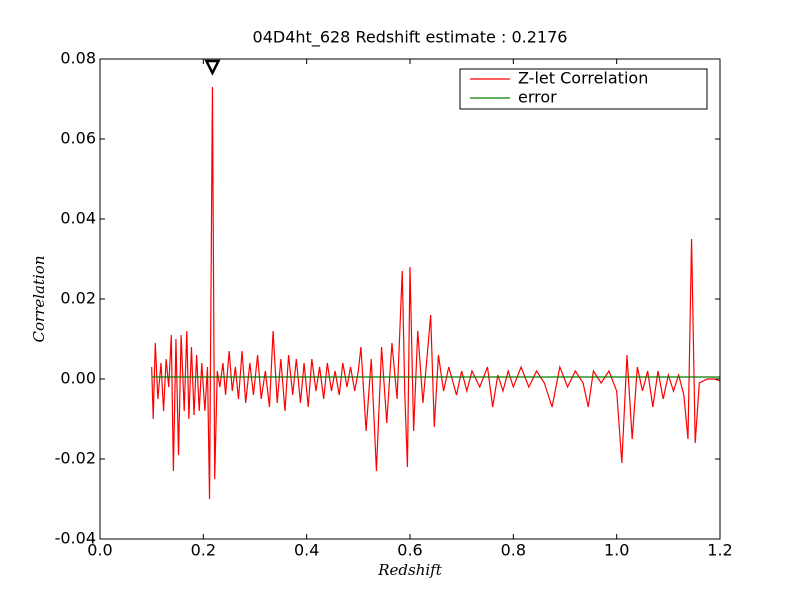 This screenshot has height=600, width=800. What do you see at coordinates (212, 67) in the screenshot?
I see `peak-marker` at bounding box center [212, 67].